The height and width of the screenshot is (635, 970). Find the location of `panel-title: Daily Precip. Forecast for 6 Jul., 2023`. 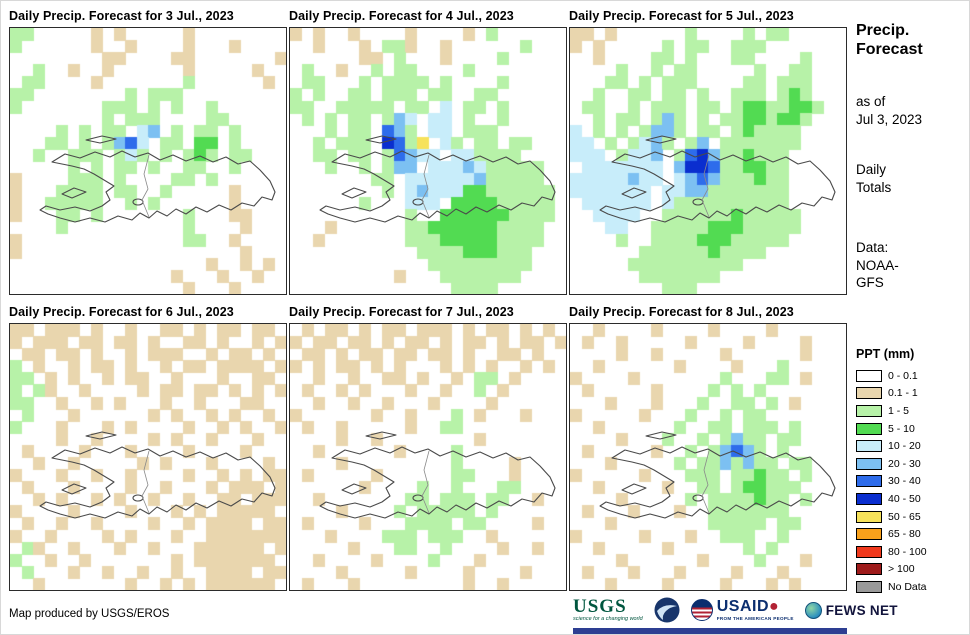

panel-title: Daily Precip. Forecast for 6 Jul., 2023 is located at coordinates (121, 312).